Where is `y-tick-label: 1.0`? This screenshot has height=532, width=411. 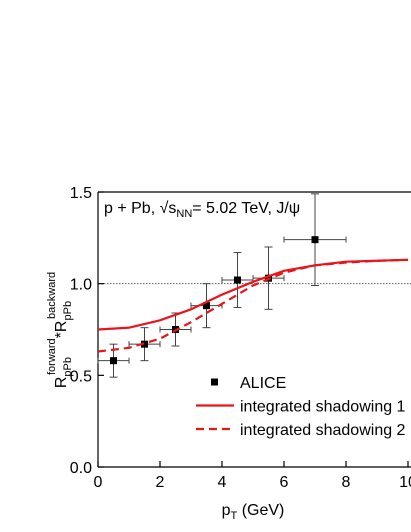 y-tick-label: 1.0 is located at coordinates (81, 285).